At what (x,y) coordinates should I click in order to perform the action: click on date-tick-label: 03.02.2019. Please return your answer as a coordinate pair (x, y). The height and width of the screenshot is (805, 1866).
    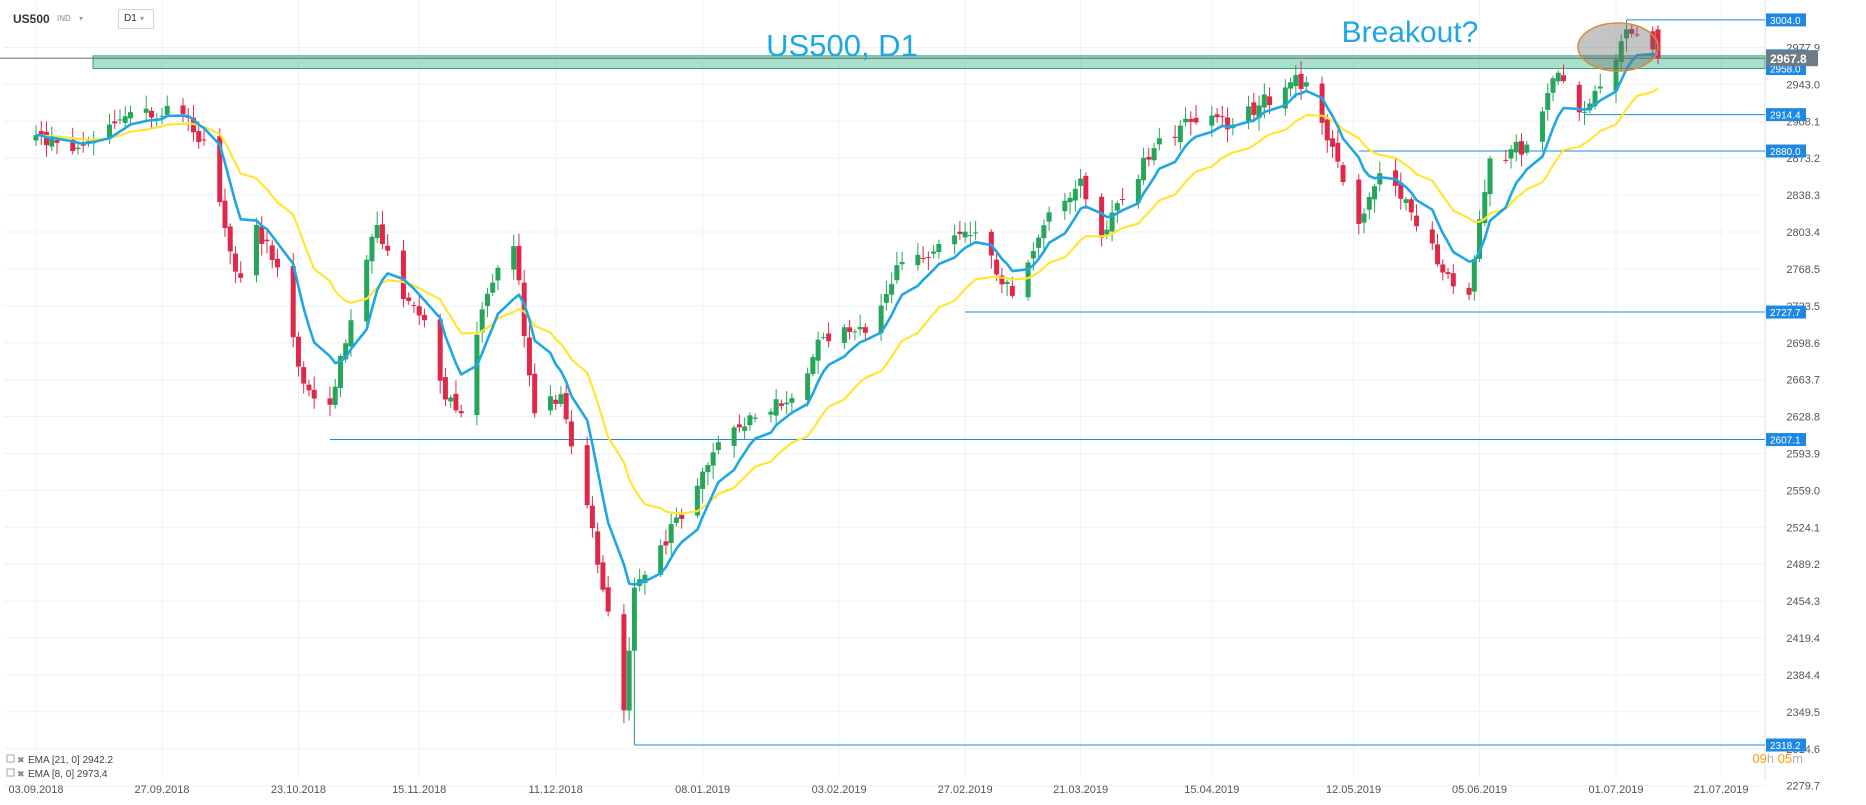
    Looking at the image, I should click on (839, 790).